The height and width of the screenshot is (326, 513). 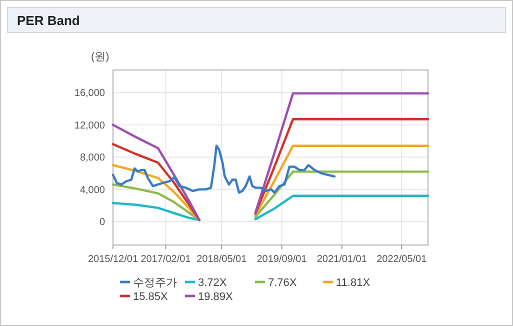 I want to click on x-tick-label: 2018/05/01, so click(x=222, y=259).